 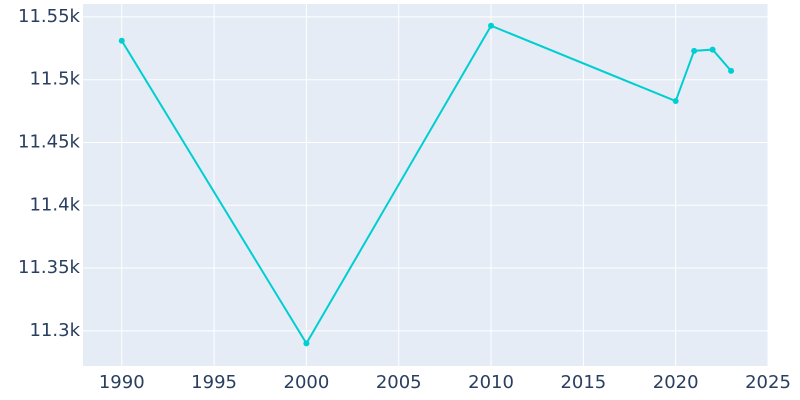 I want to click on y-tick-label: 11.4k, so click(x=54, y=204).